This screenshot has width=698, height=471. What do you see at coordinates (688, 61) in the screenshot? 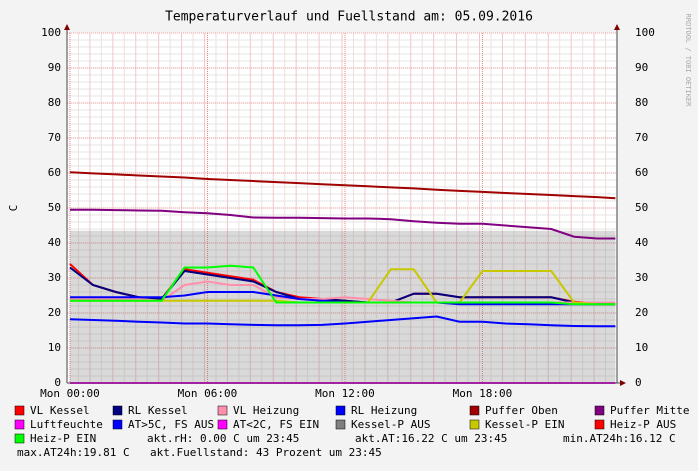
I see `side-note: RRDTOOL / TOBI OETIKER` at bounding box center [688, 61].